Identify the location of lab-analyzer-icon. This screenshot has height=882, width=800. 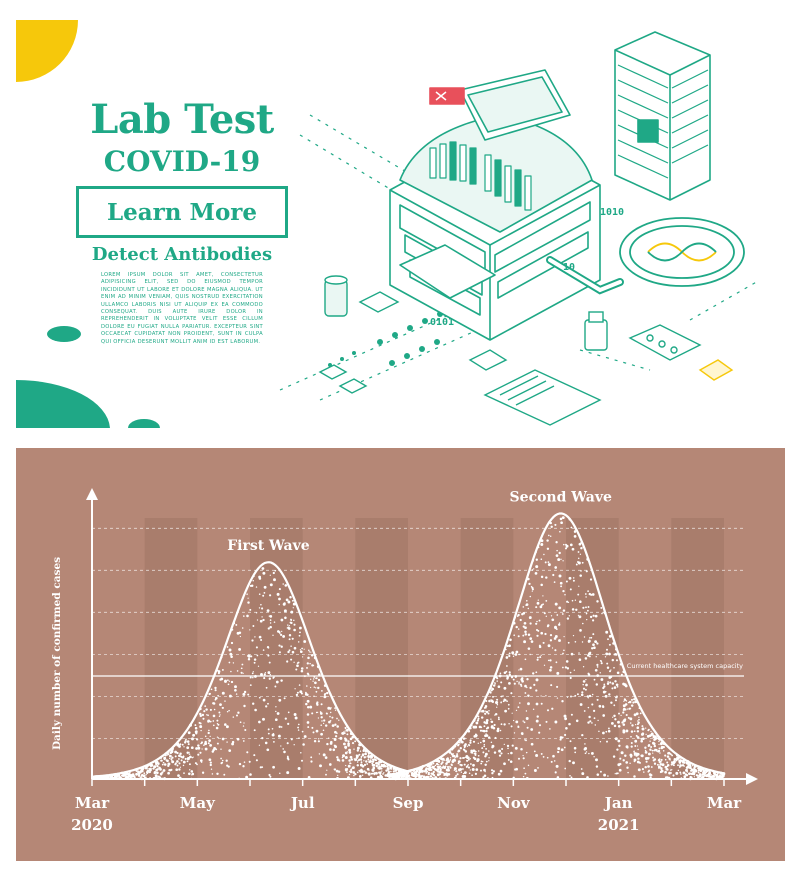
(495, 205).